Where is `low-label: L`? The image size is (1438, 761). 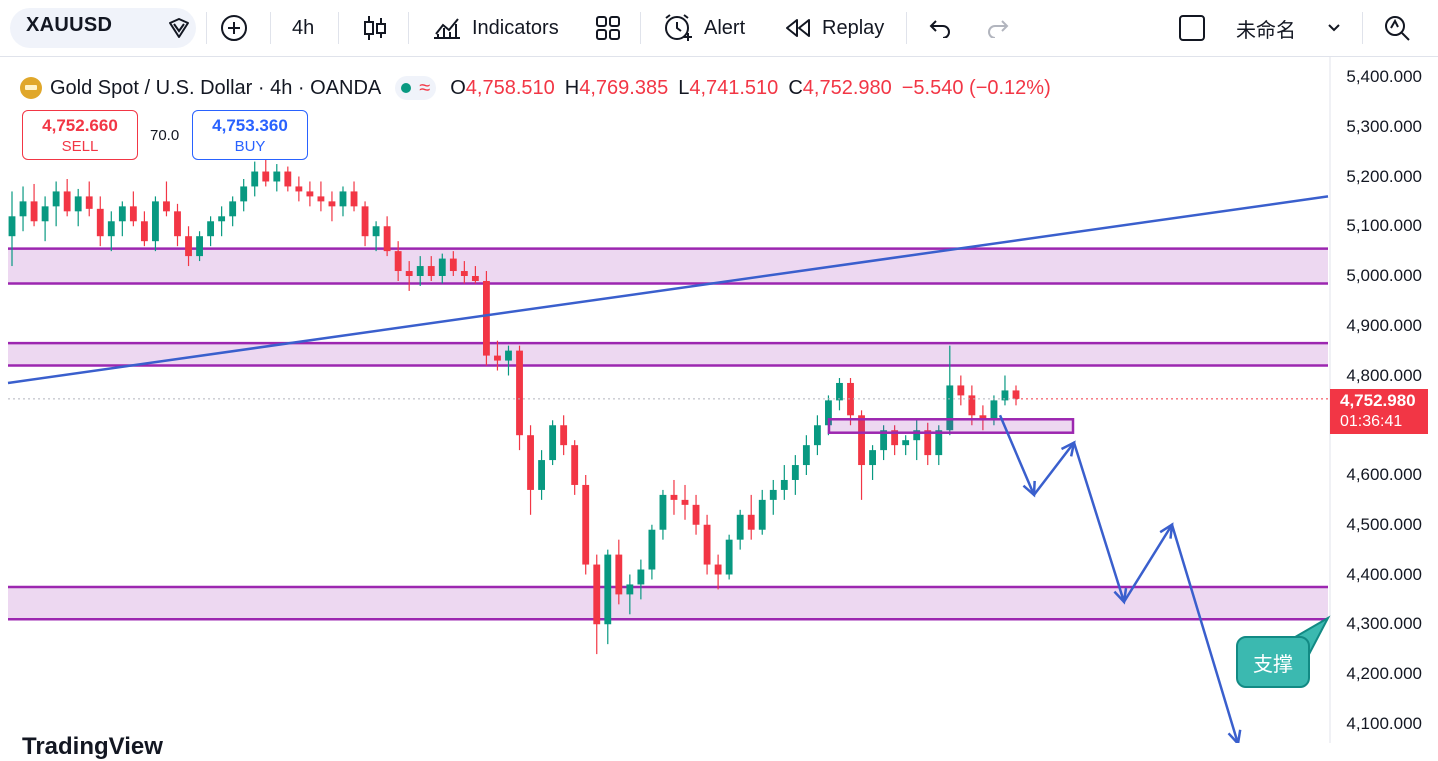 low-label: L is located at coordinates (684, 87).